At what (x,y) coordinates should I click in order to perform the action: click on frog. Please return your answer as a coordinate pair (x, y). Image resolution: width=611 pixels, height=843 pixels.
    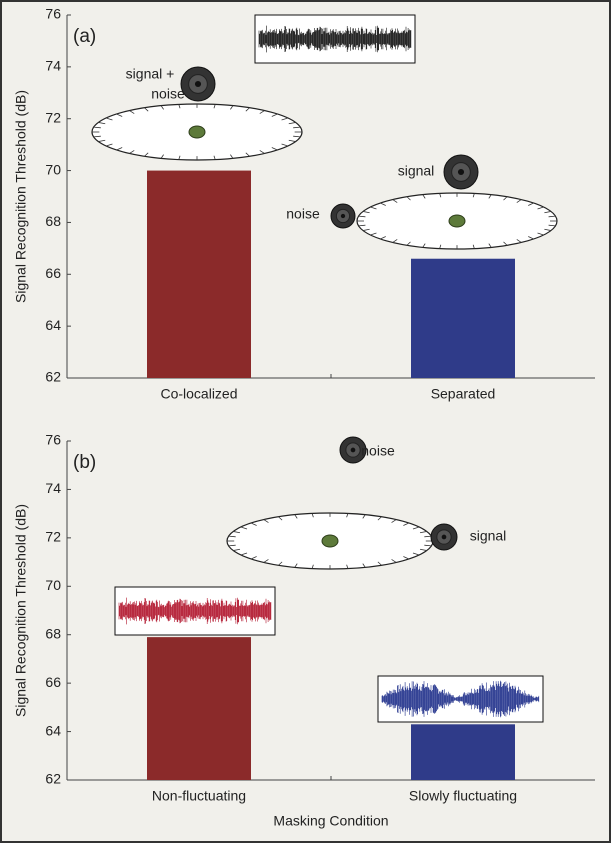
    Looking at the image, I should click on (457, 221).